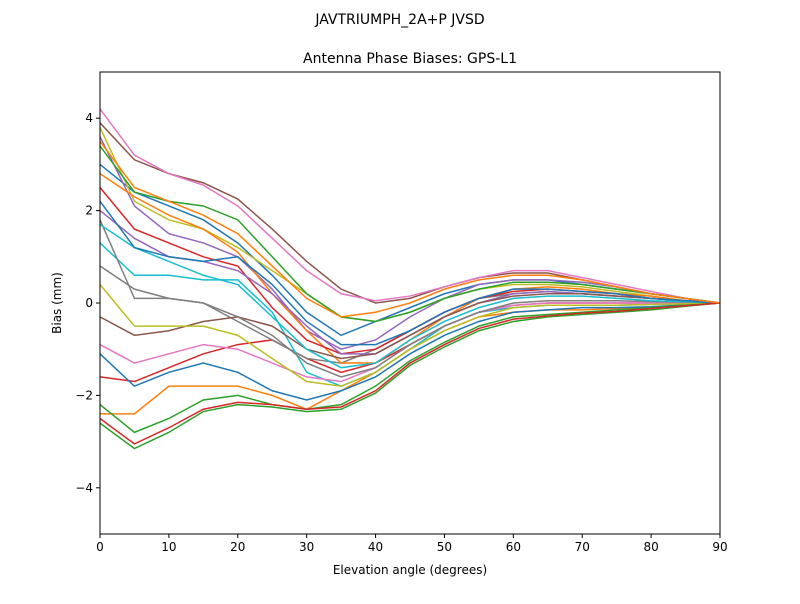  What do you see at coordinates (89, 118) in the screenshot?
I see `y-tick-label: 4` at bounding box center [89, 118].